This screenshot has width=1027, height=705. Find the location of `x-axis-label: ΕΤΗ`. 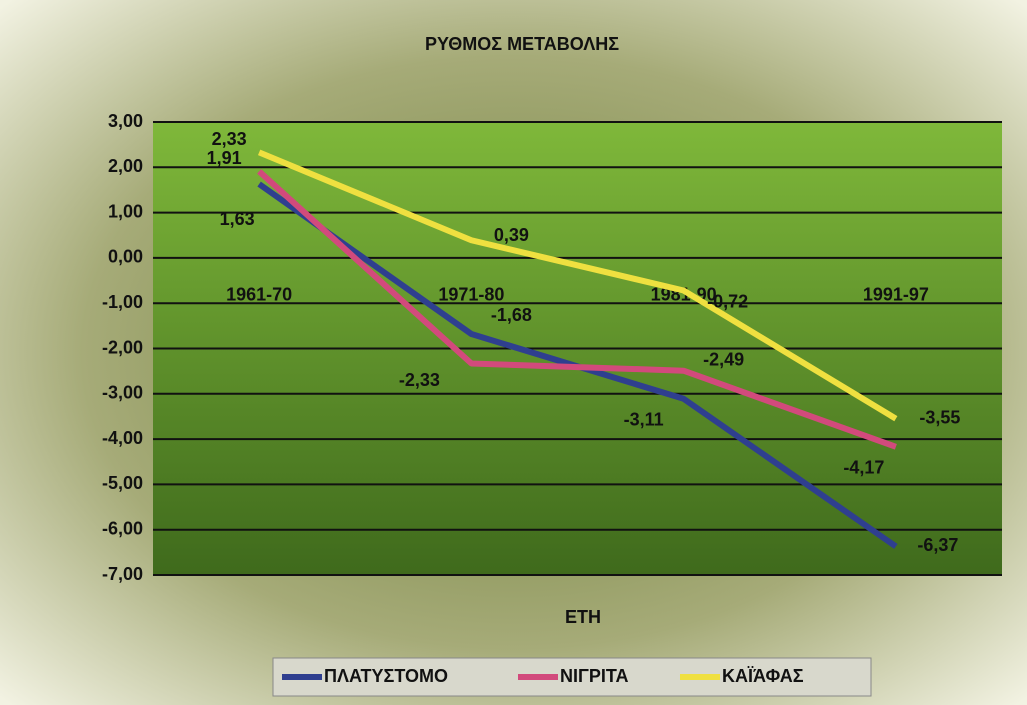

x-axis-label: ΕΤΗ is located at coordinates (583, 617).